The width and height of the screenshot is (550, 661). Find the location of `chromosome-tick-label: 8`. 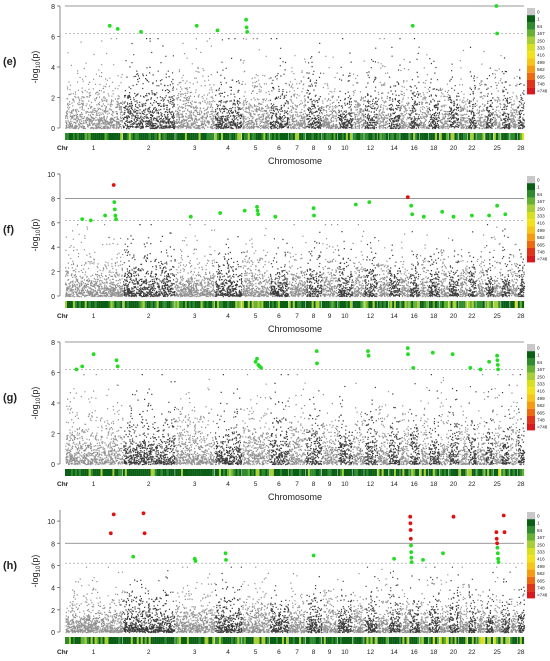

chromosome-tick-label: 8 is located at coordinates (314, 316).